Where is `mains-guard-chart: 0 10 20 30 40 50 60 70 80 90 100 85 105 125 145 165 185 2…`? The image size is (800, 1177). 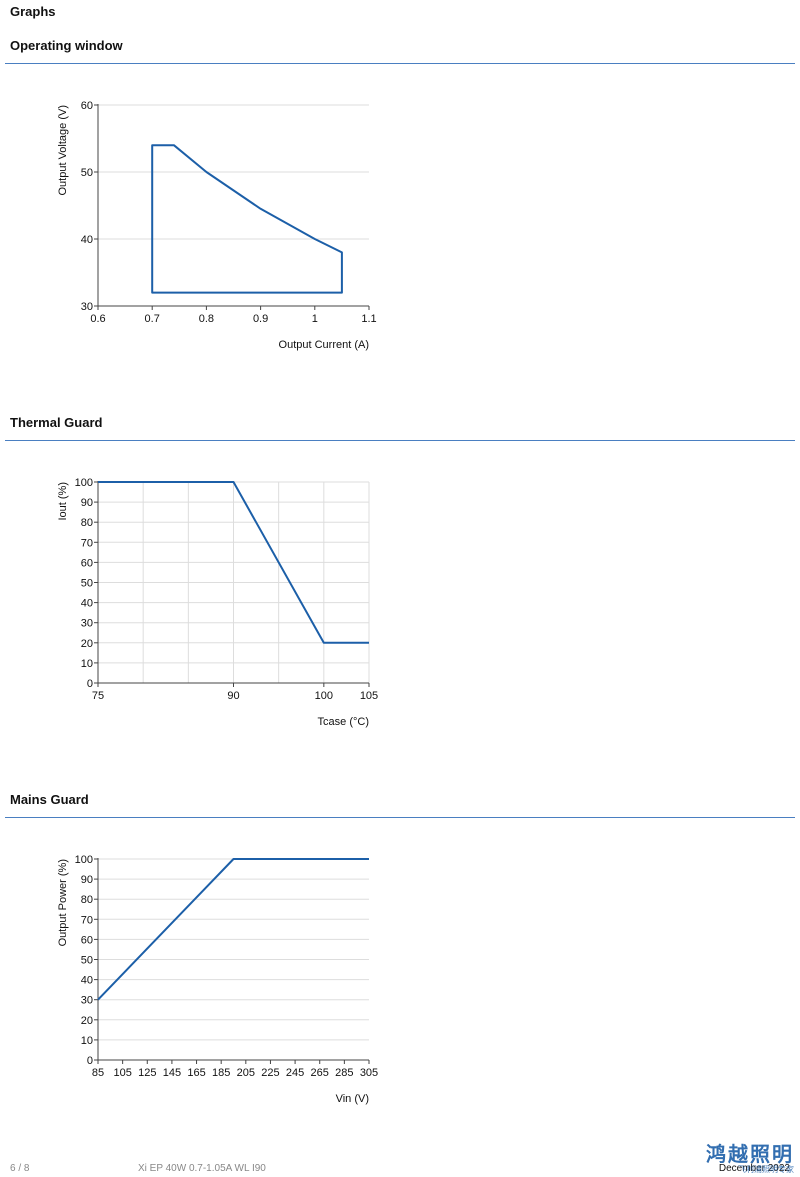
mains-guard-chart: 0 10 20 30 40 50 60 70 80 90 100 85 105 125 145 165 185 2… is located at coordinates (217, 979).